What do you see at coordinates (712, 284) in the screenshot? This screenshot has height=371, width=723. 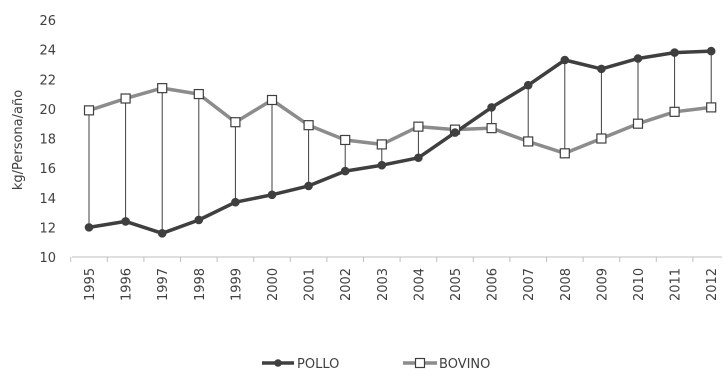 I see `x-tick-label: 2012` at bounding box center [712, 284].